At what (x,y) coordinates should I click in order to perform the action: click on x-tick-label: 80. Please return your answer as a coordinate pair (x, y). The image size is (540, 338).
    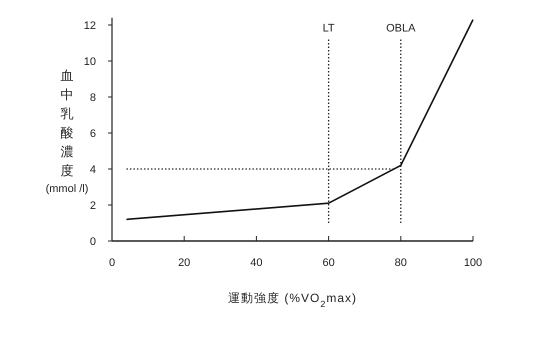
    Looking at the image, I should click on (400, 263).